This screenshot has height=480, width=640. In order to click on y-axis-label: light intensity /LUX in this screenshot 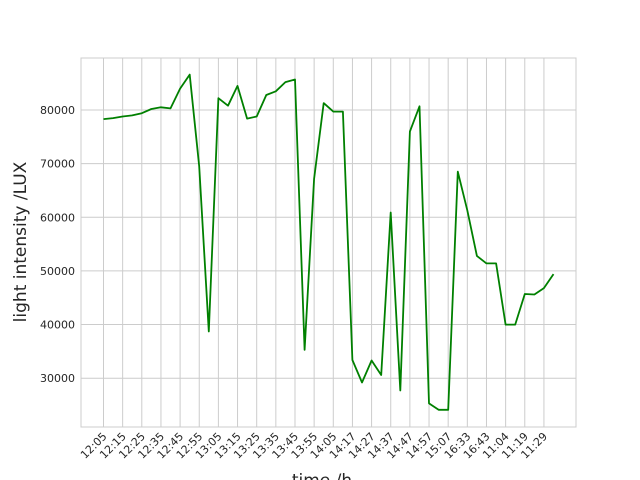, I will do `click(21, 241)`.